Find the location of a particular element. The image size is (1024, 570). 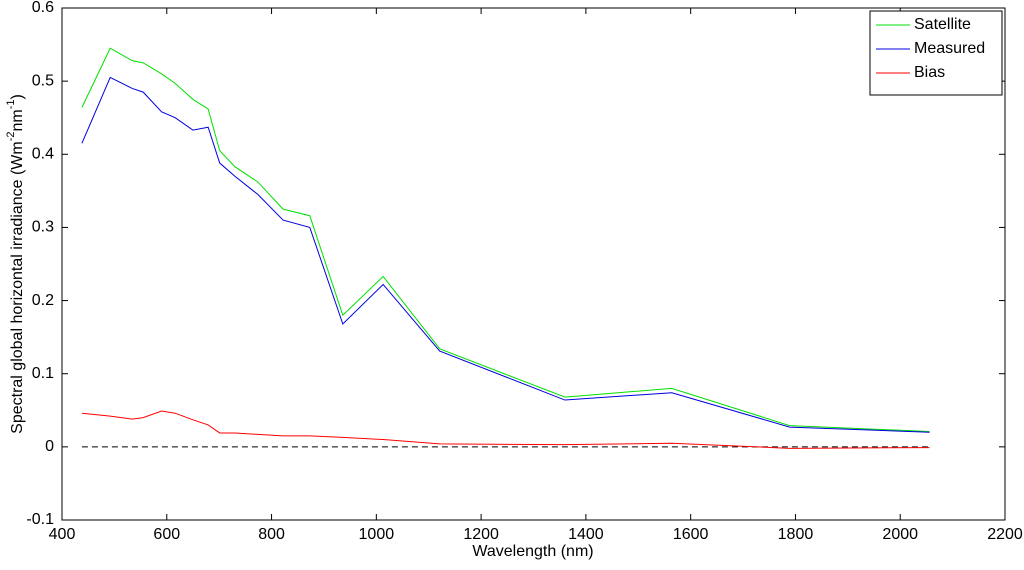

x-tick-label: 400 is located at coordinates (62, 534).